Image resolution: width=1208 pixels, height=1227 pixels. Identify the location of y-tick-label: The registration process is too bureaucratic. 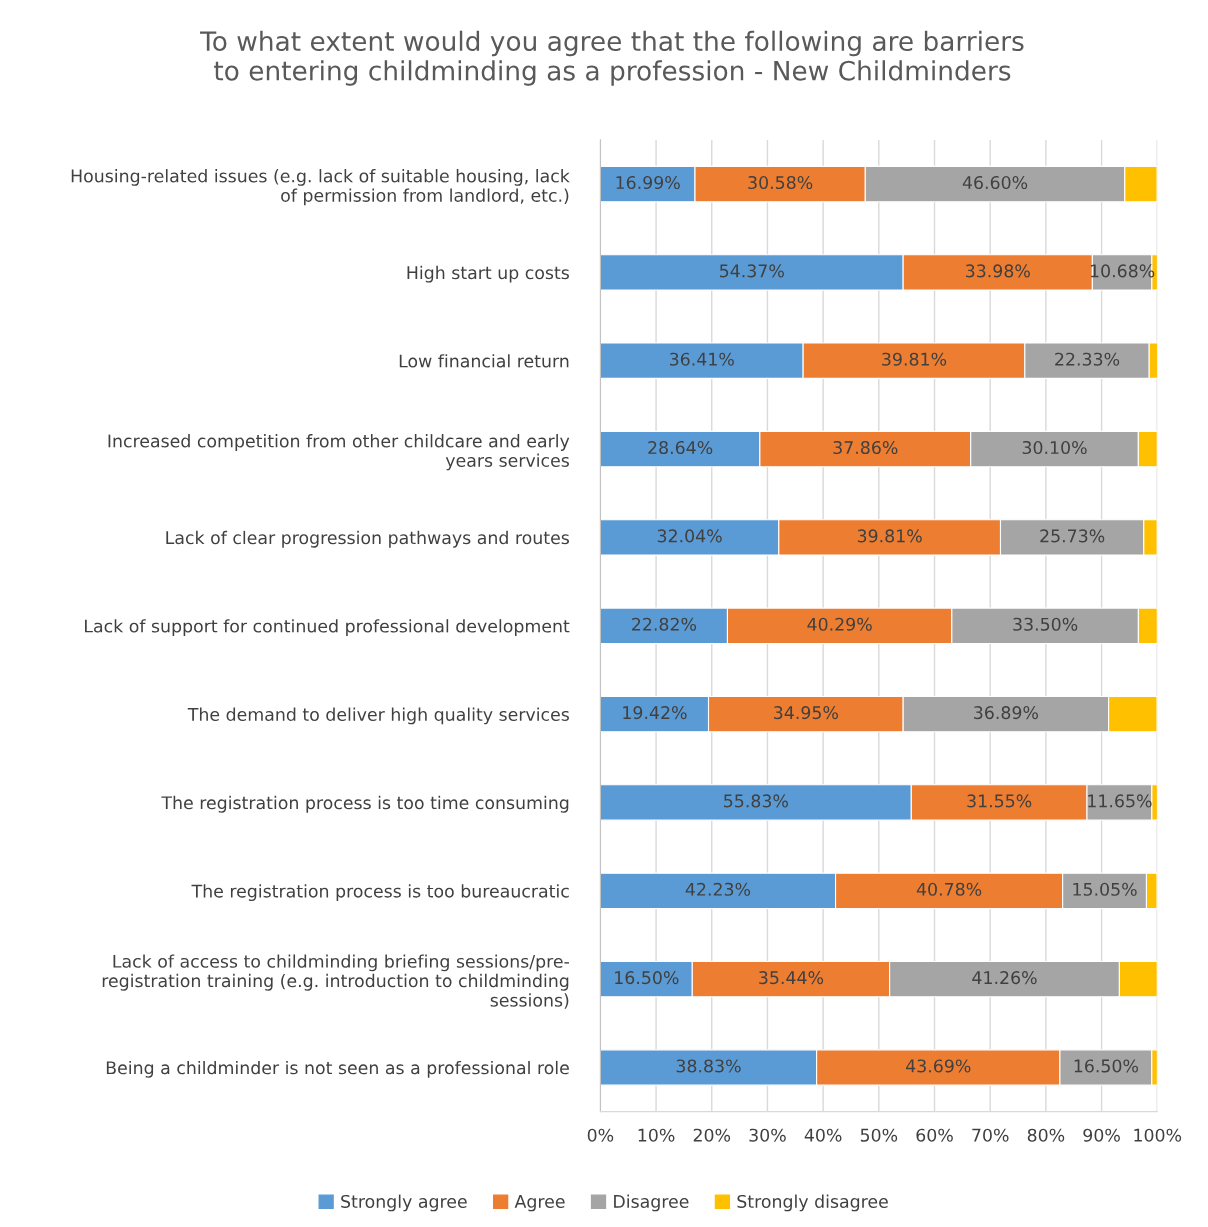
(380, 893).